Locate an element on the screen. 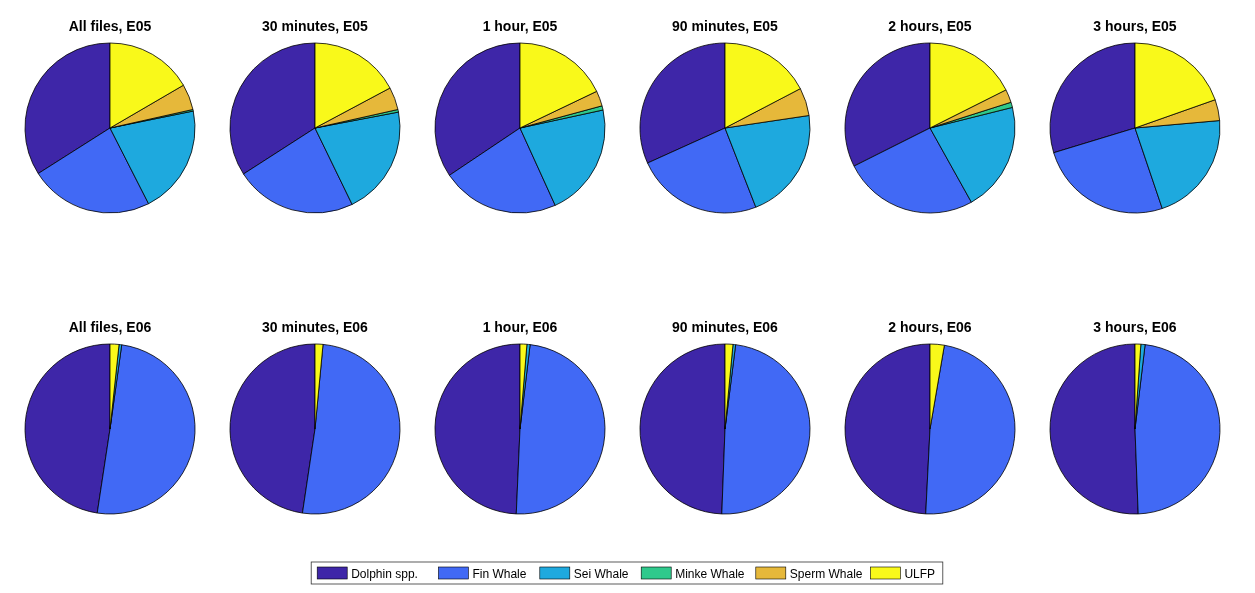  legend-label: Sperm Whale is located at coordinates (826, 573).